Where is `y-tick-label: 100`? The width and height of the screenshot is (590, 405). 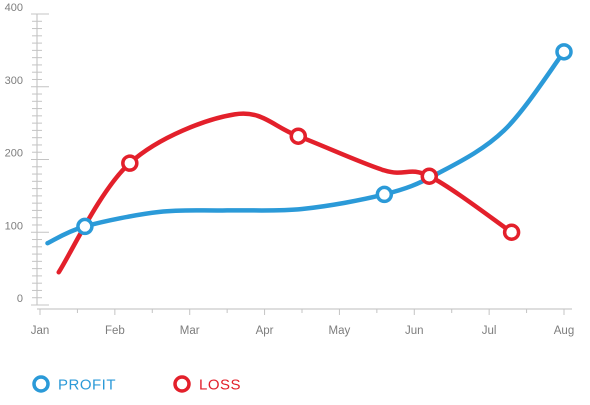
y-tick-label: 100 is located at coordinates (14, 226).